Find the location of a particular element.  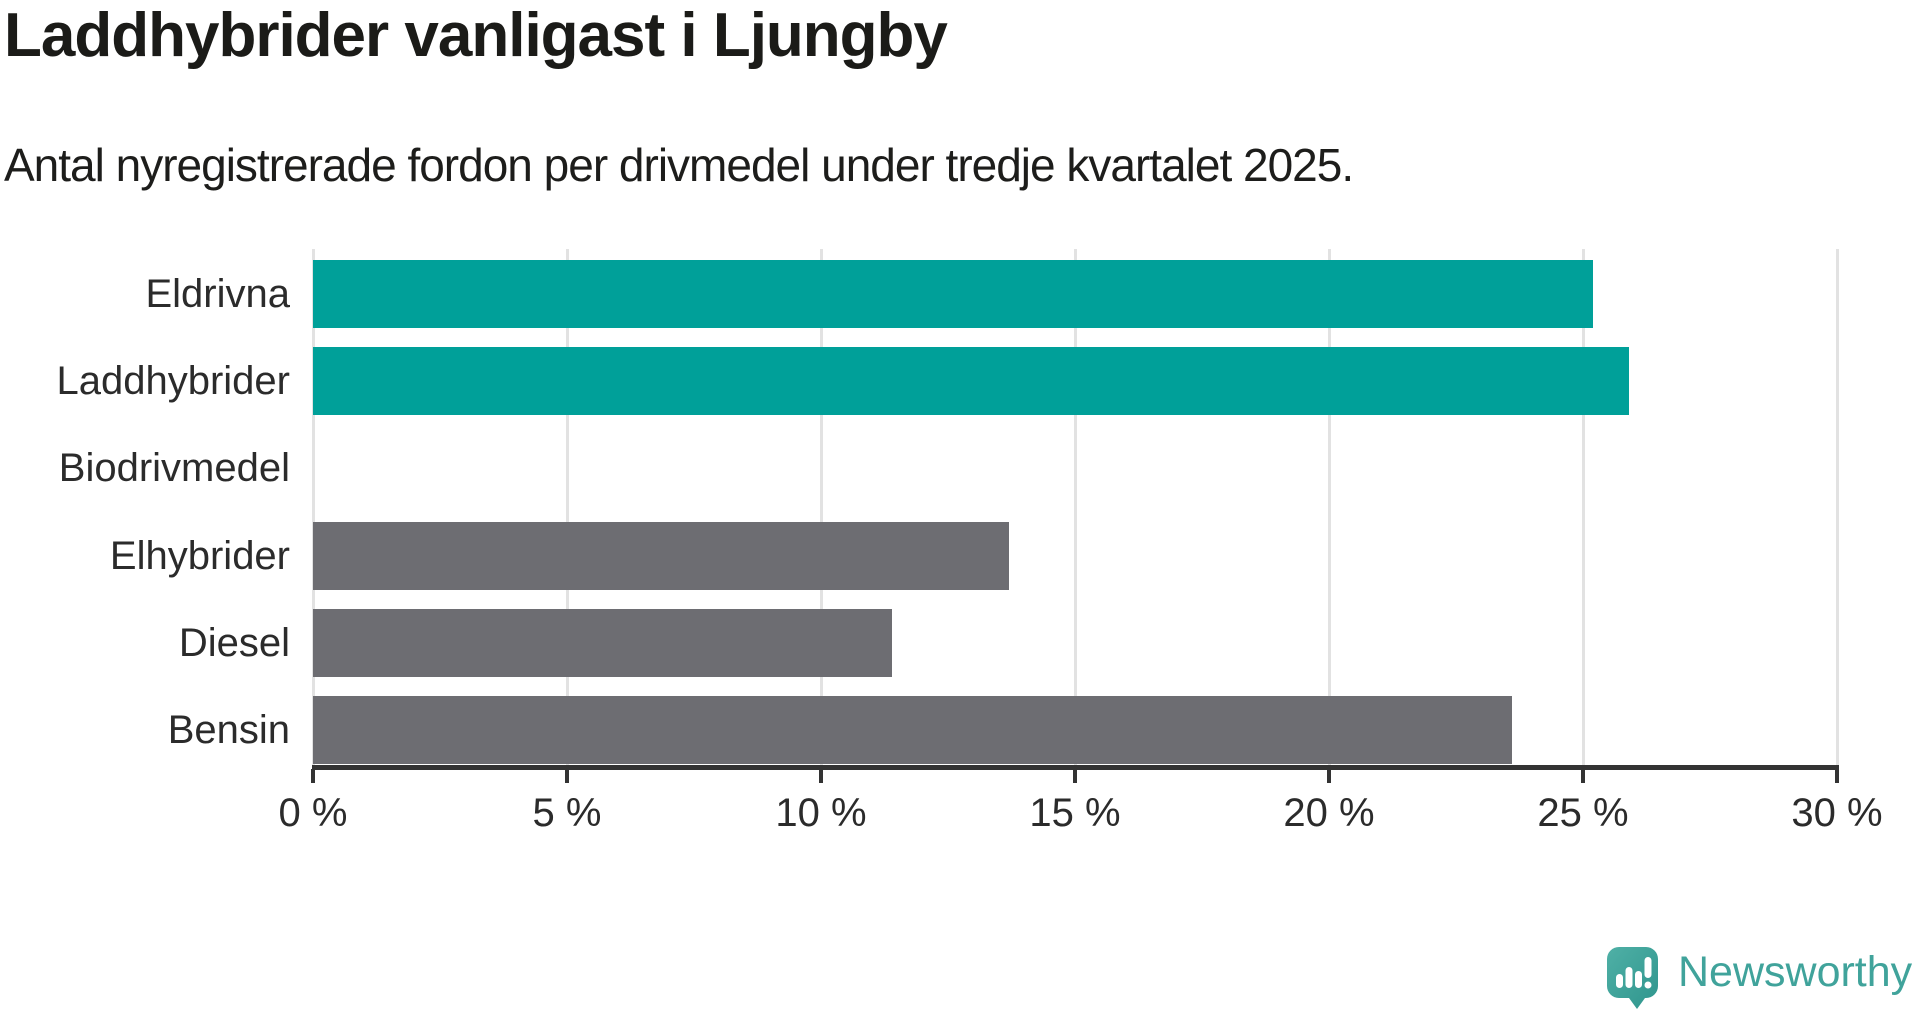

bar-diesel is located at coordinates (603, 642).